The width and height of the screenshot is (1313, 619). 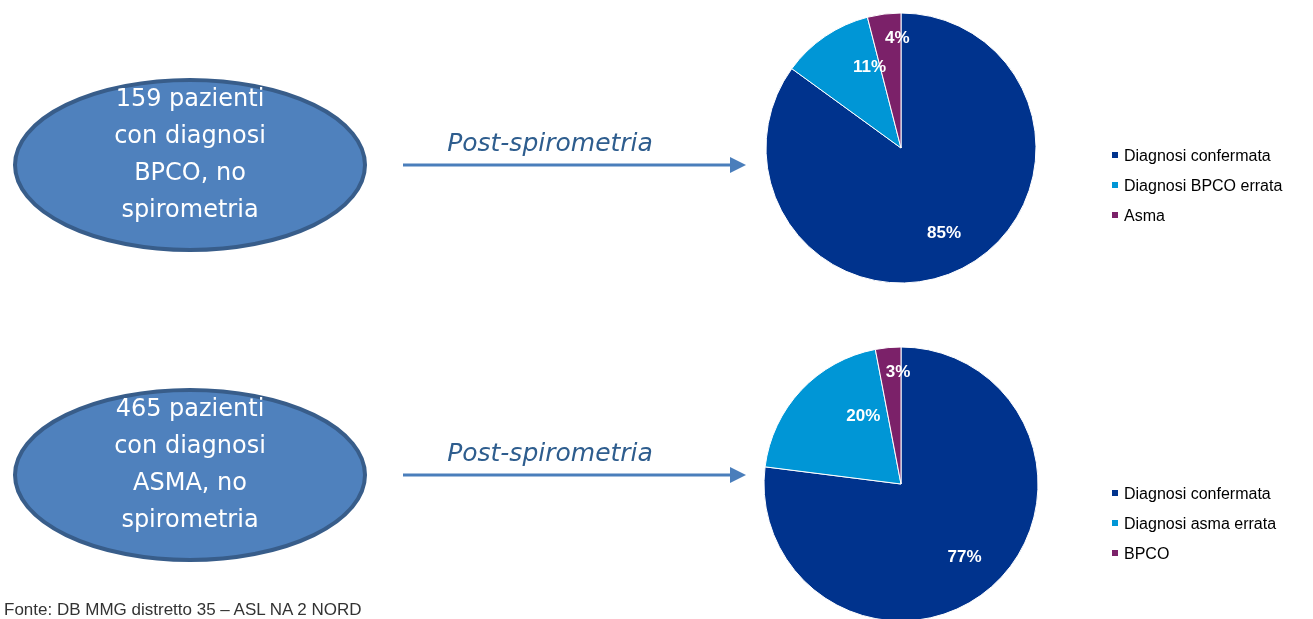 What do you see at coordinates (1147, 553) in the screenshot?
I see `legend-label: BPCO` at bounding box center [1147, 553].